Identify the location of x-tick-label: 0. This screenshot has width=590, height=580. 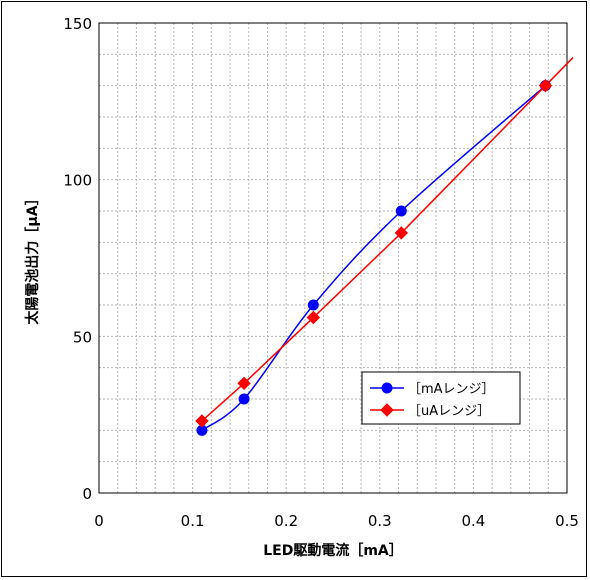
(99, 521).